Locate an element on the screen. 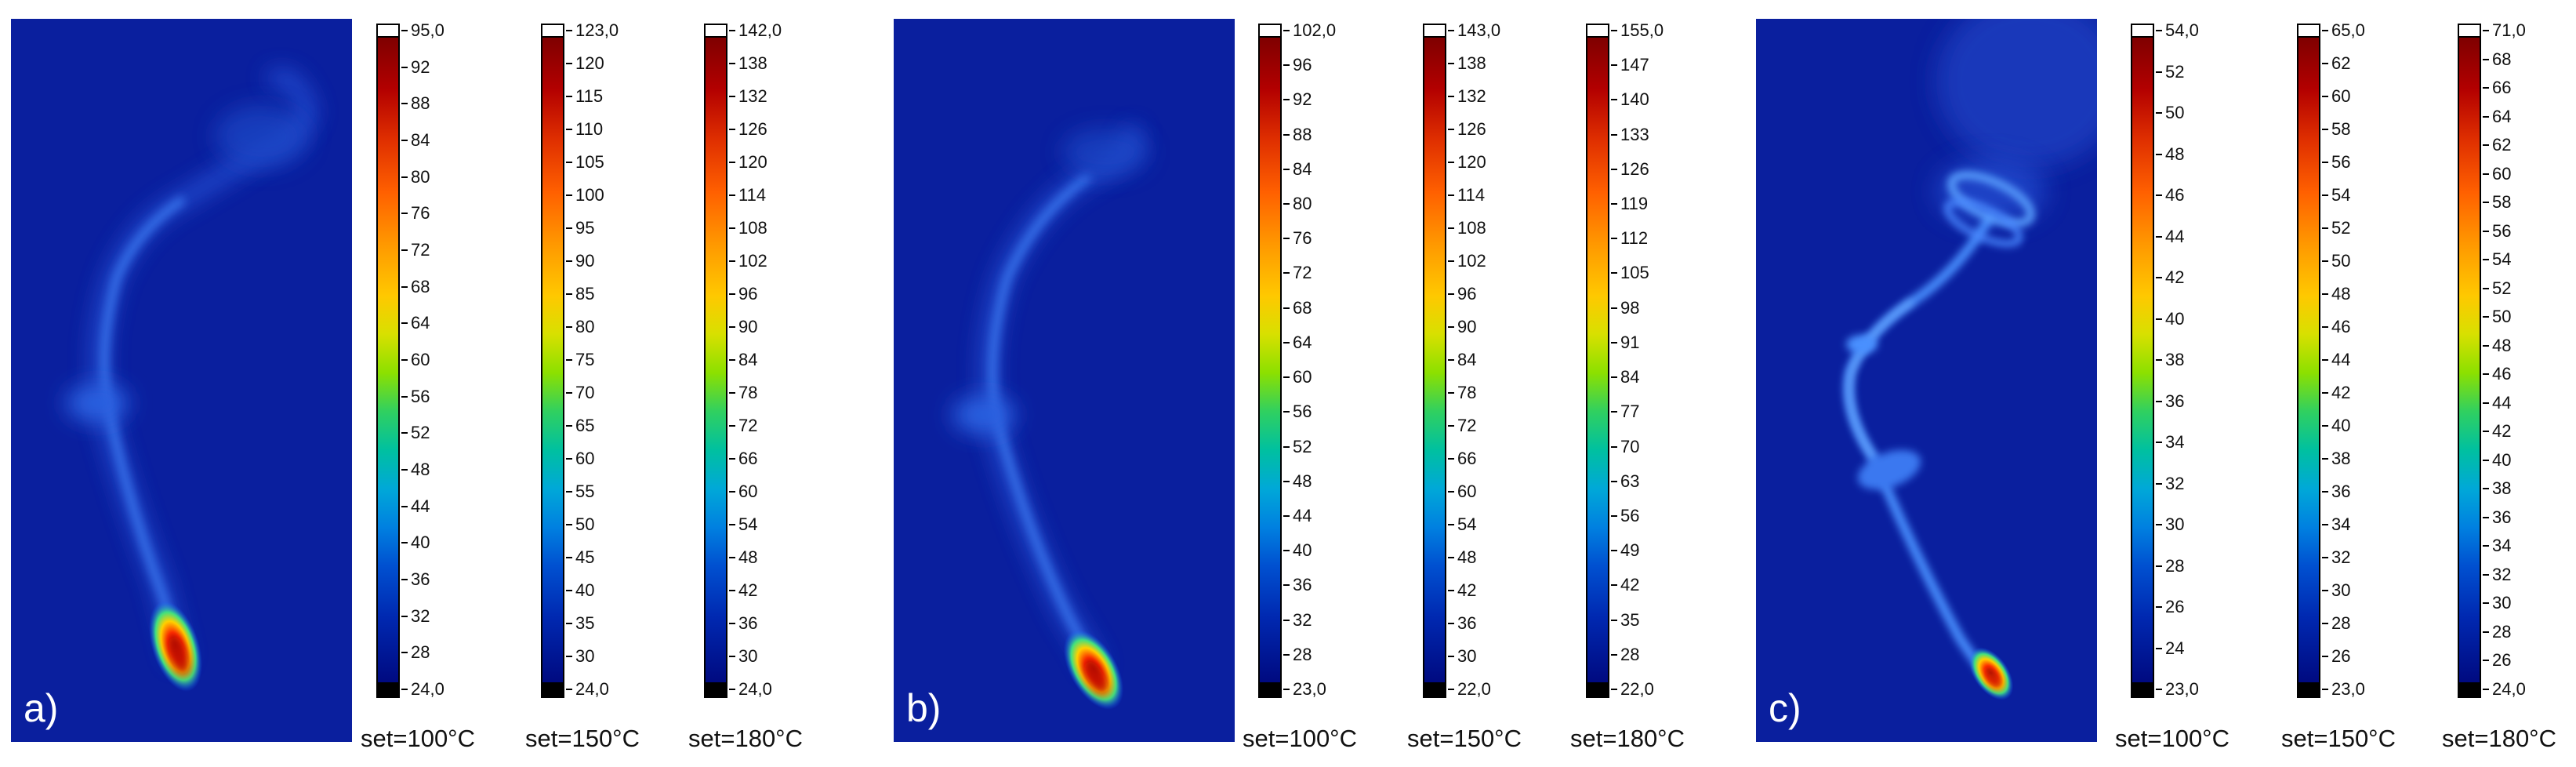 The width and height of the screenshot is (2576, 767). tick-label: 54 is located at coordinates (2341, 195).